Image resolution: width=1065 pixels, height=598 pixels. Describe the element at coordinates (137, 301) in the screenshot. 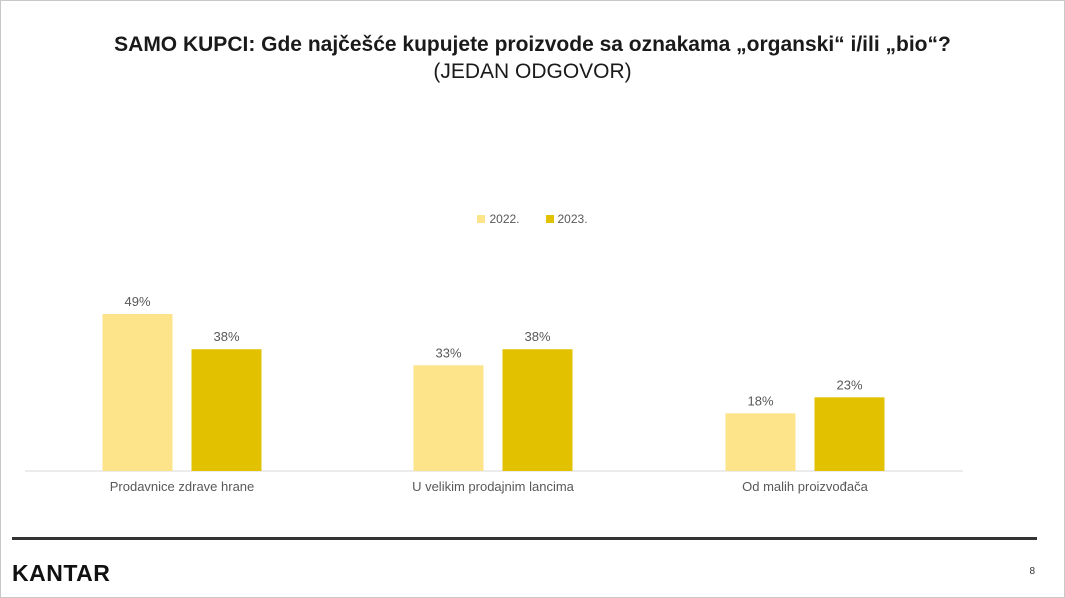

I see `data-label: 49%` at that location.